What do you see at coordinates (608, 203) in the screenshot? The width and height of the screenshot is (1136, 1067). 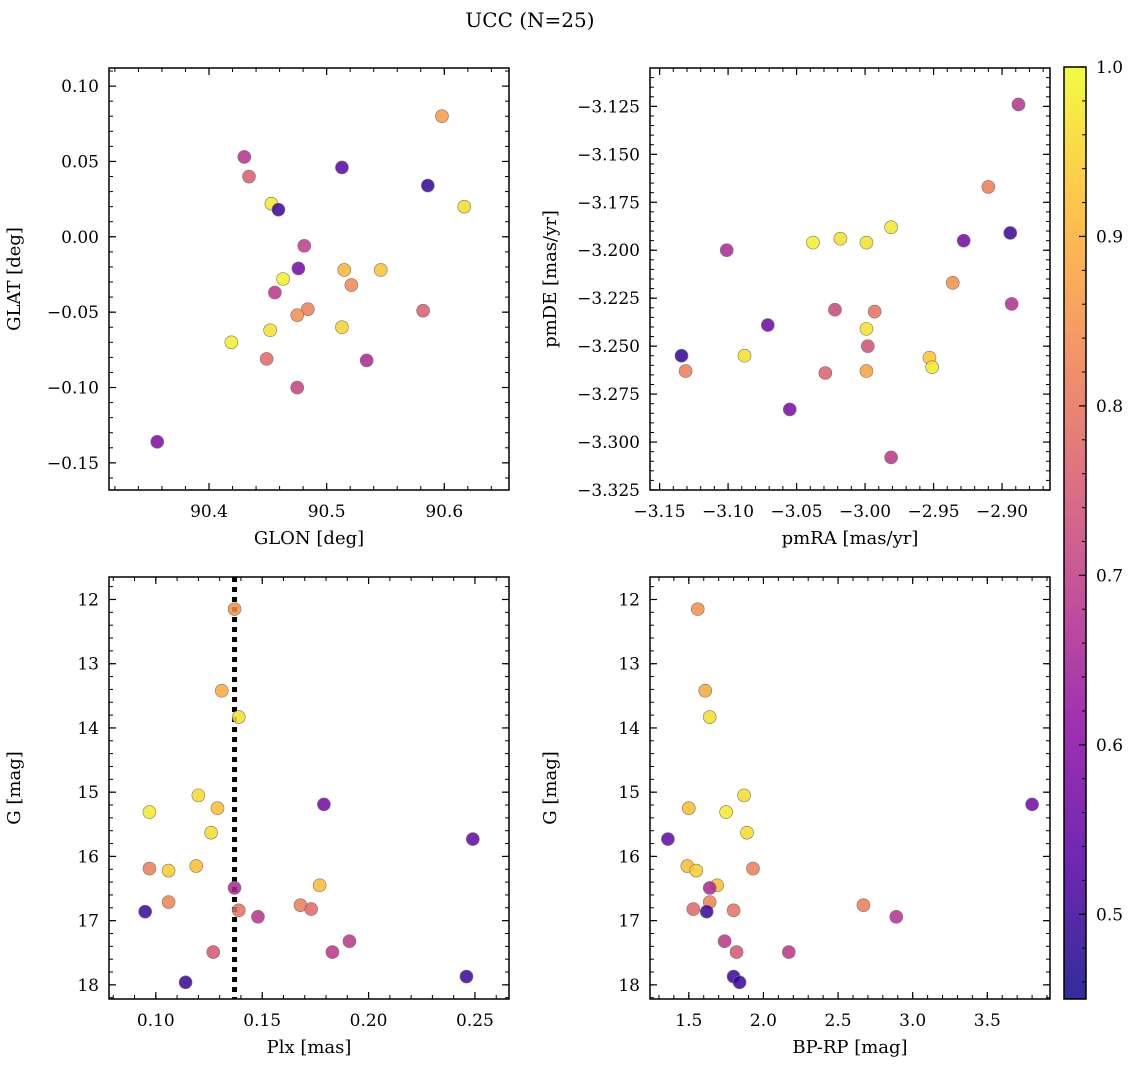 I see `y-tick-label: −3.175` at bounding box center [608, 203].